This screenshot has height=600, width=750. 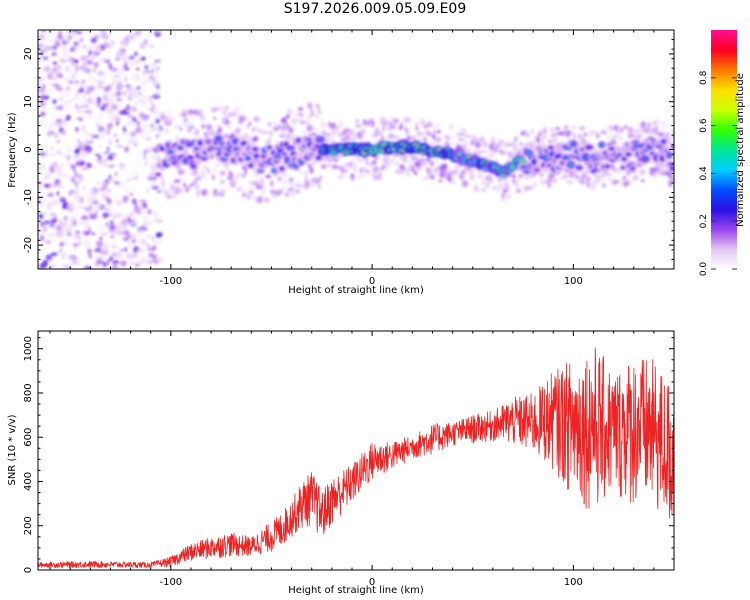 I want to click on spectrogram-y-label: Frequency (Hz), so click(x=12, y=150).